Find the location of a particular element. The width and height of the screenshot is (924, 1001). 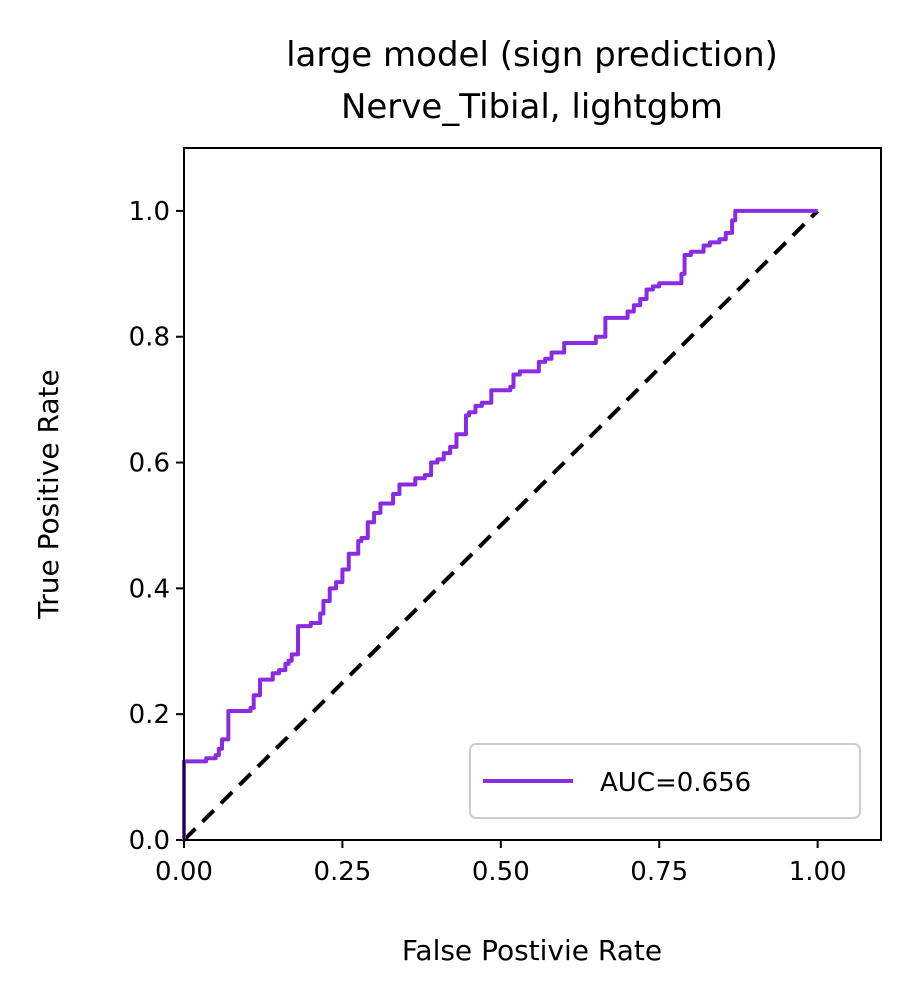

x-tick-label: 1.00 is located at coordinates (818, 872).